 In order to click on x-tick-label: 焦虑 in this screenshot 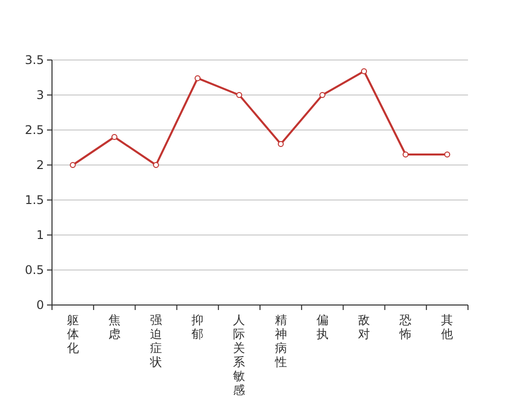, I will do `click(114, 327)`.